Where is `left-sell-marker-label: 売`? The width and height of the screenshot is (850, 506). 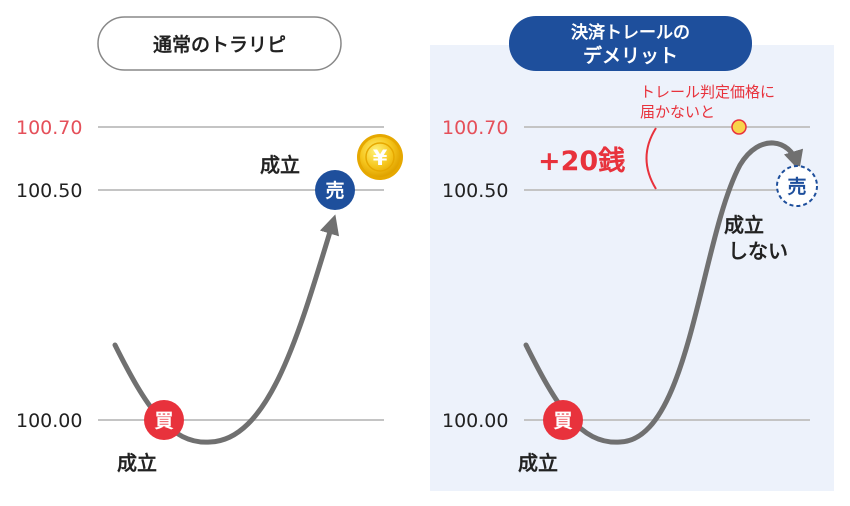 left-sell-marker-label: 売 is located at coordinates (334, 190).